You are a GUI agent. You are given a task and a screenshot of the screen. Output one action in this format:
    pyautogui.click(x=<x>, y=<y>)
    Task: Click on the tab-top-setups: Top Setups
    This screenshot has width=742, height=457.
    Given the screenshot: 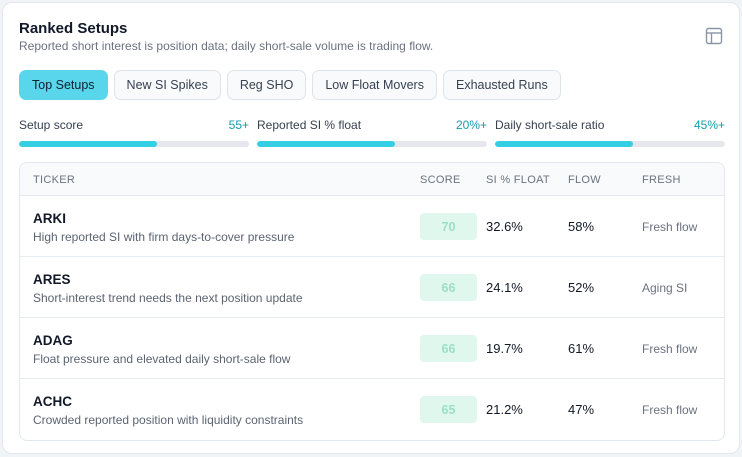 What is the action you would take?
    pyautogui.click(x=63, y=85)
    